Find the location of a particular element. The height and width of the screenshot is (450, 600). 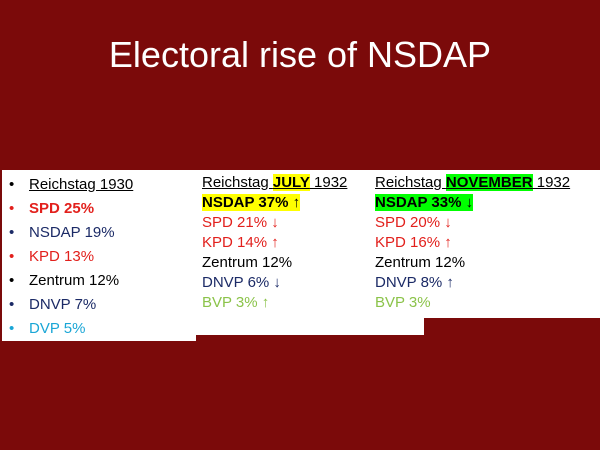

party-result: SPD 21% ↓ is located at coordinates (240, 222).